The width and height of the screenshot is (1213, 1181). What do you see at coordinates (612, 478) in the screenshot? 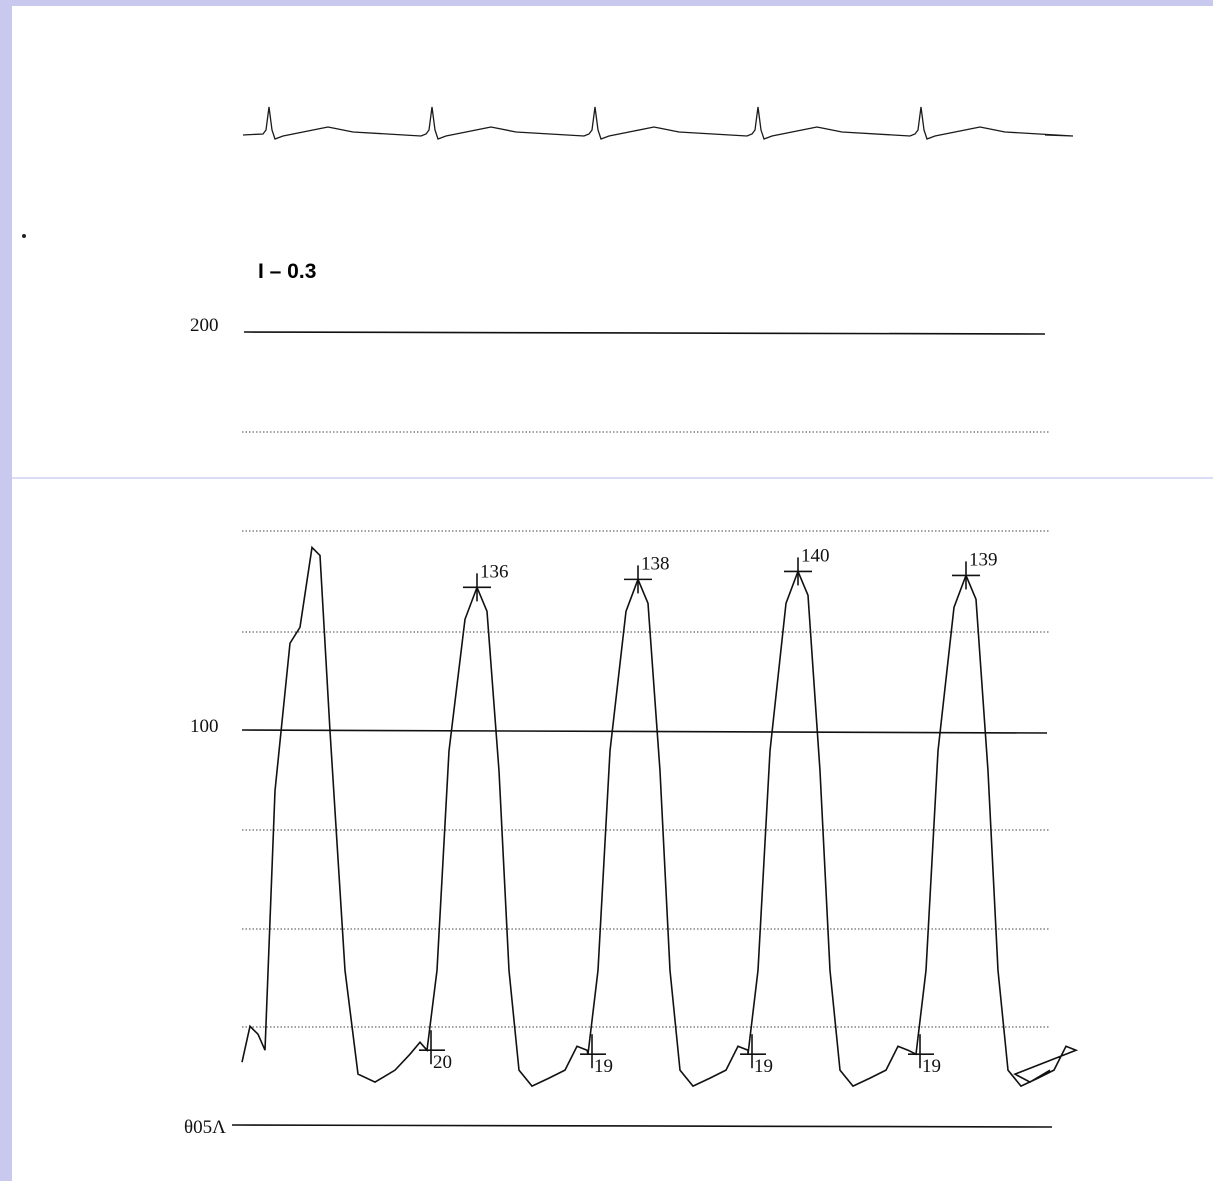
I see `slide-divider` at bounding box center [612, 478].